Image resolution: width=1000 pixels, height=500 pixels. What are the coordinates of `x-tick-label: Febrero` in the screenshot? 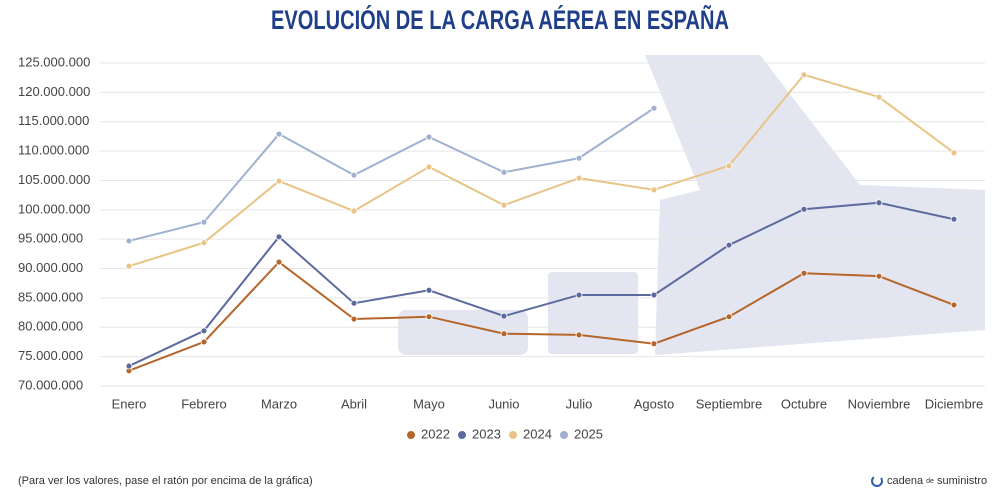 It's located at (204, 403).